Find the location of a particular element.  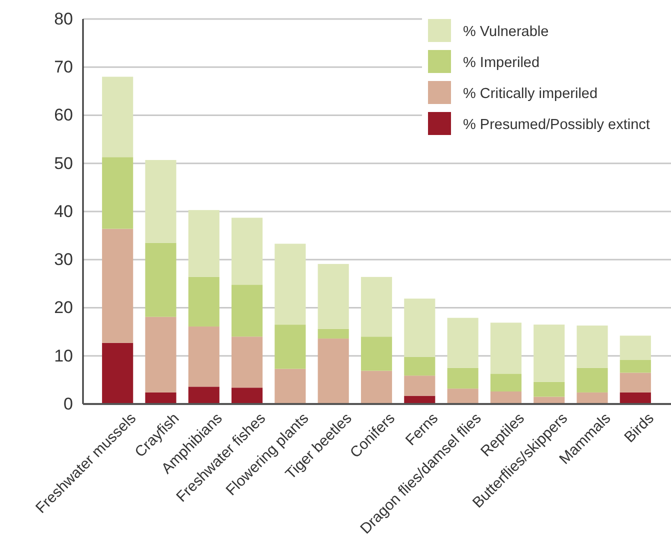

y-tick-label: 30 is located at coordinates (63, 260).